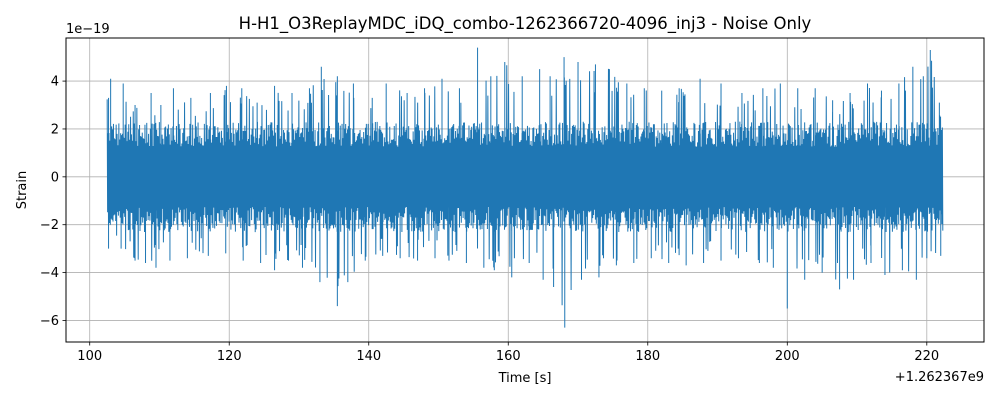 Image resolution: width=1000 pixels, height=404 pixels. I want to click on x-axis-label: Time [s], so click(525, 378).